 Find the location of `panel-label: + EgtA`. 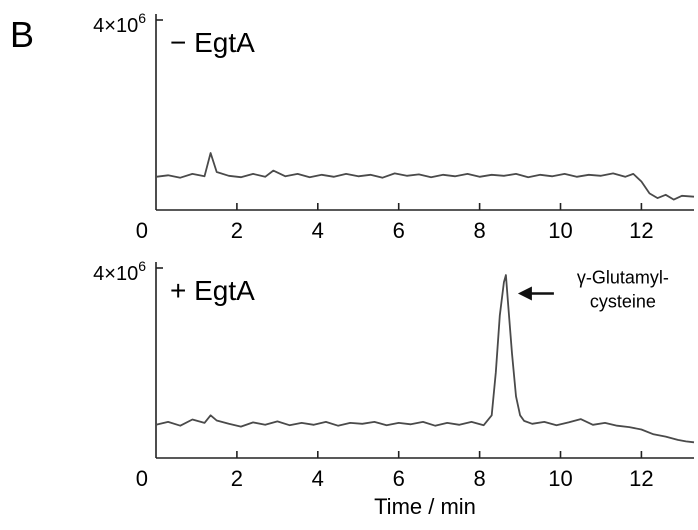

panel-label: + EgtA is located at coordinates (212, 290).